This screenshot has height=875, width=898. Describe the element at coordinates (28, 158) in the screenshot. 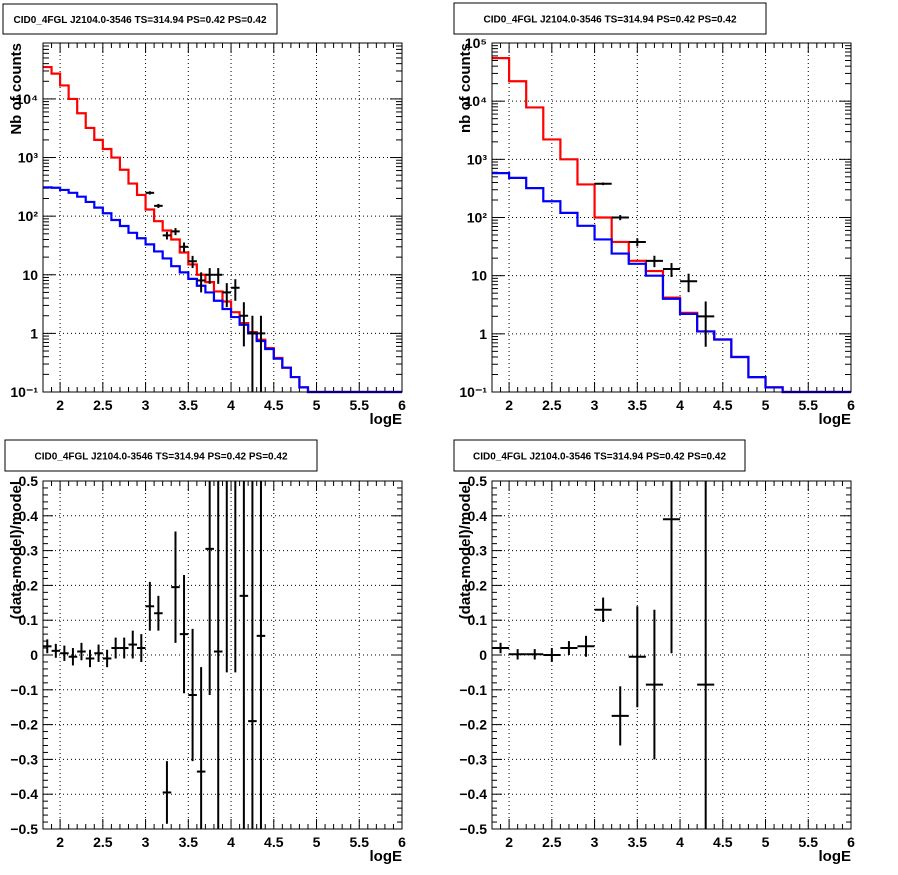

I see `y-tick-label: 10³` at that location.